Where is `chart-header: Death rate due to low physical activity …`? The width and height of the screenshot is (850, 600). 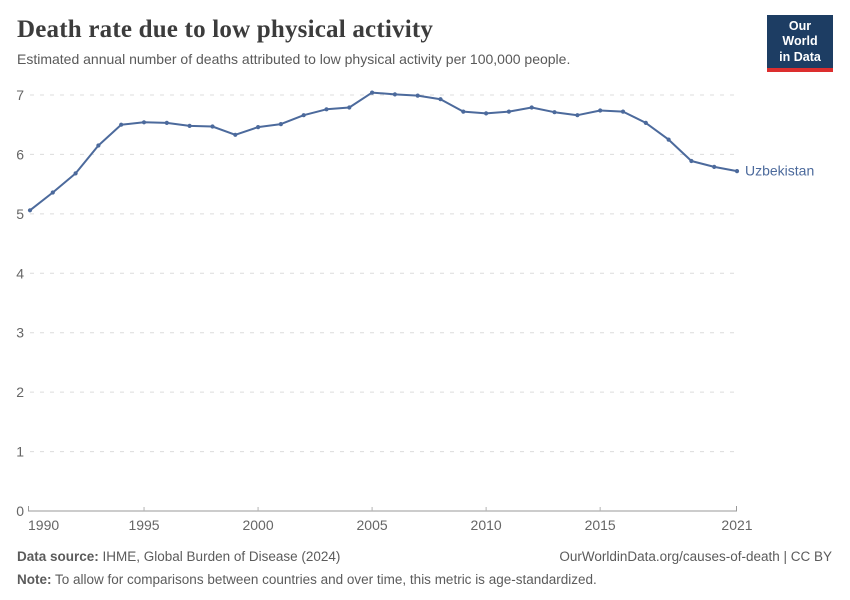
chart-header: Death rate due to low physical activity … is located at coordinates (383, 41).